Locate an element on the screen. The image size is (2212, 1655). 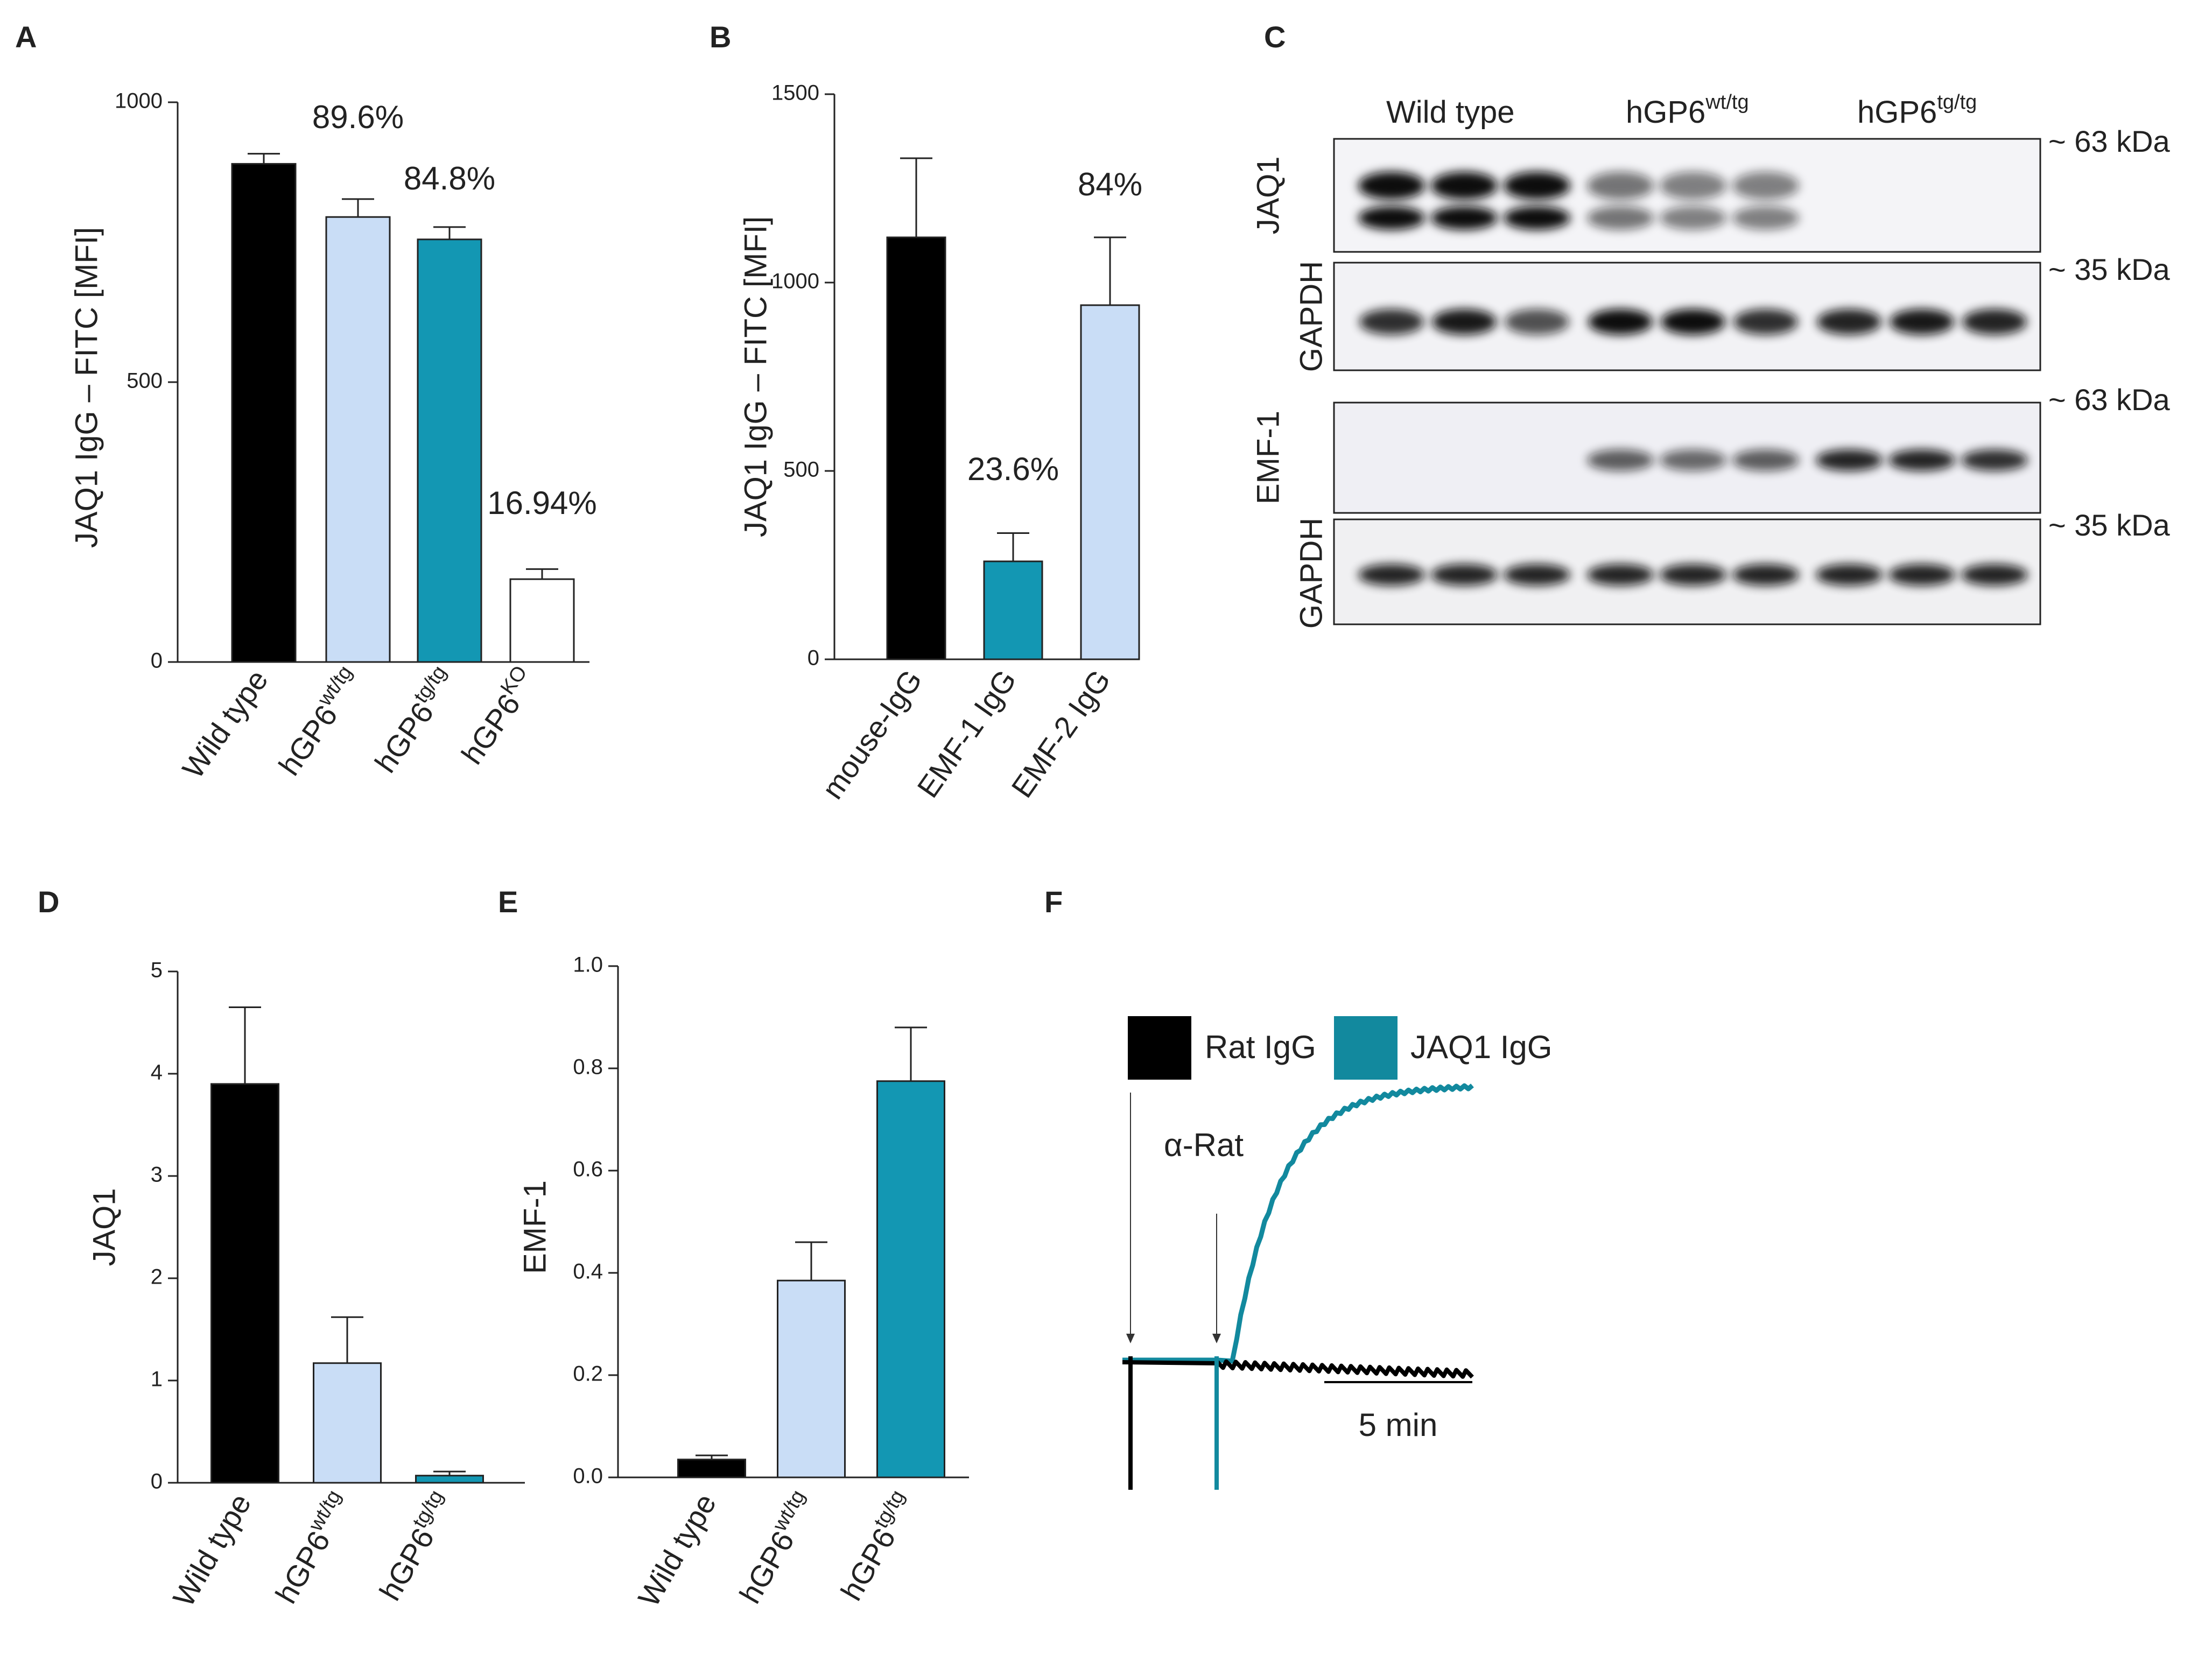
x-tick-label-d-2: hGP6wt/tg is located at coordinates (312, 1548).